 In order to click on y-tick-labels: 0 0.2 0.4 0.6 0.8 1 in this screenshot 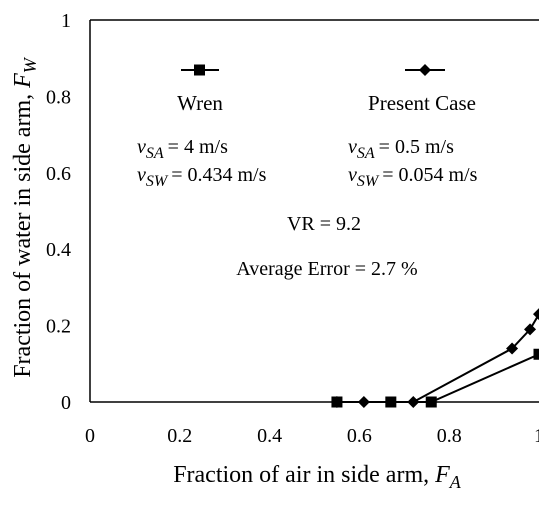, I will do `click(58, 212)`.